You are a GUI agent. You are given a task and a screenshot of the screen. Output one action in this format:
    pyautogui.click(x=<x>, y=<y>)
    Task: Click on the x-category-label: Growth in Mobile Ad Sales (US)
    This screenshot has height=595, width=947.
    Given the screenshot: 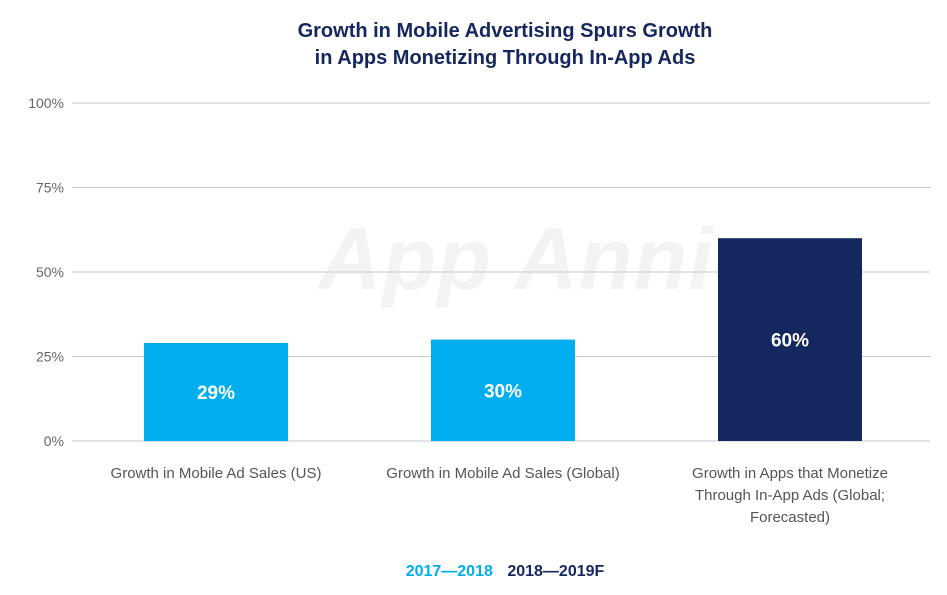 What is the action you would take?
    pyautogui.click(x=216, y=473)
    